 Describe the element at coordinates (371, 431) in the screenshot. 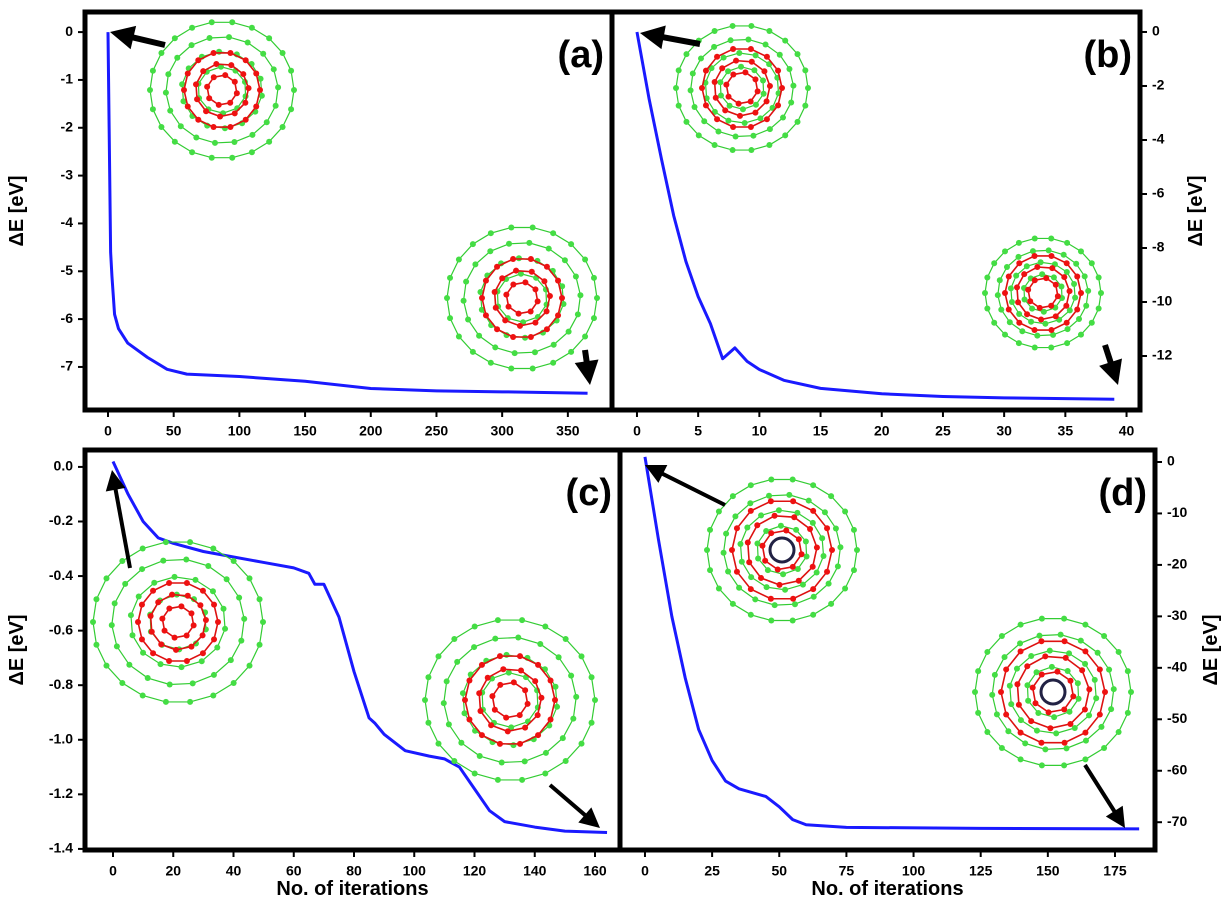

I see `x-tick-label: 200` at that location.